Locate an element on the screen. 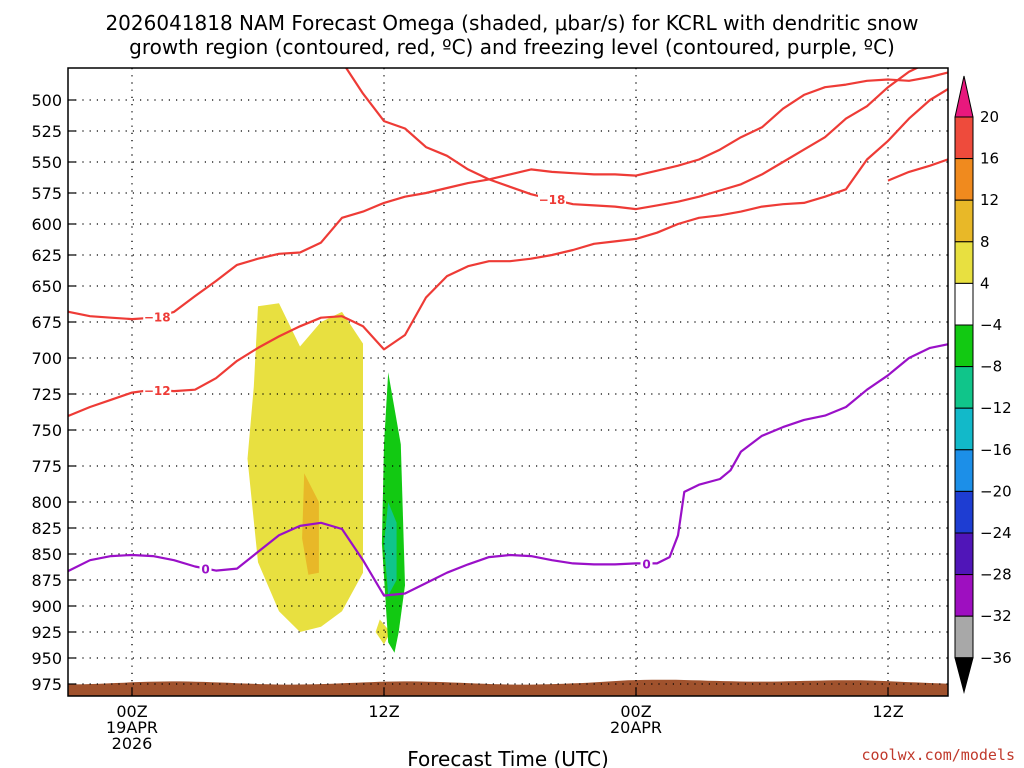 The height and width of the screenshot is (768, 1024). colorbar-label-5: −4 is located at coordinates (991, 325).